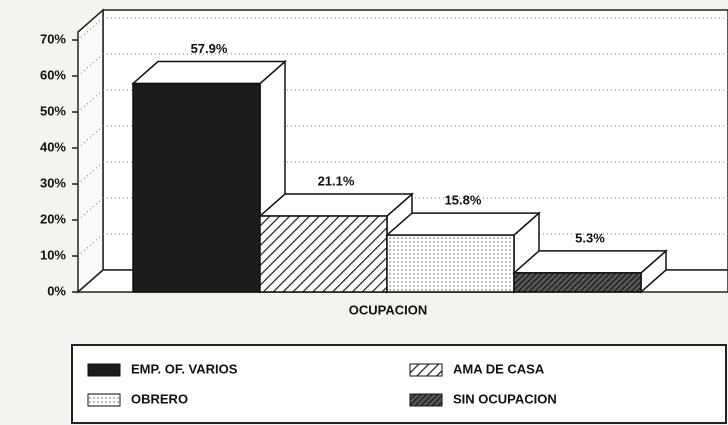  Describe the element at coordinates (336, 180) in the screenshot. I see `value-label: 21.1%` at that location.